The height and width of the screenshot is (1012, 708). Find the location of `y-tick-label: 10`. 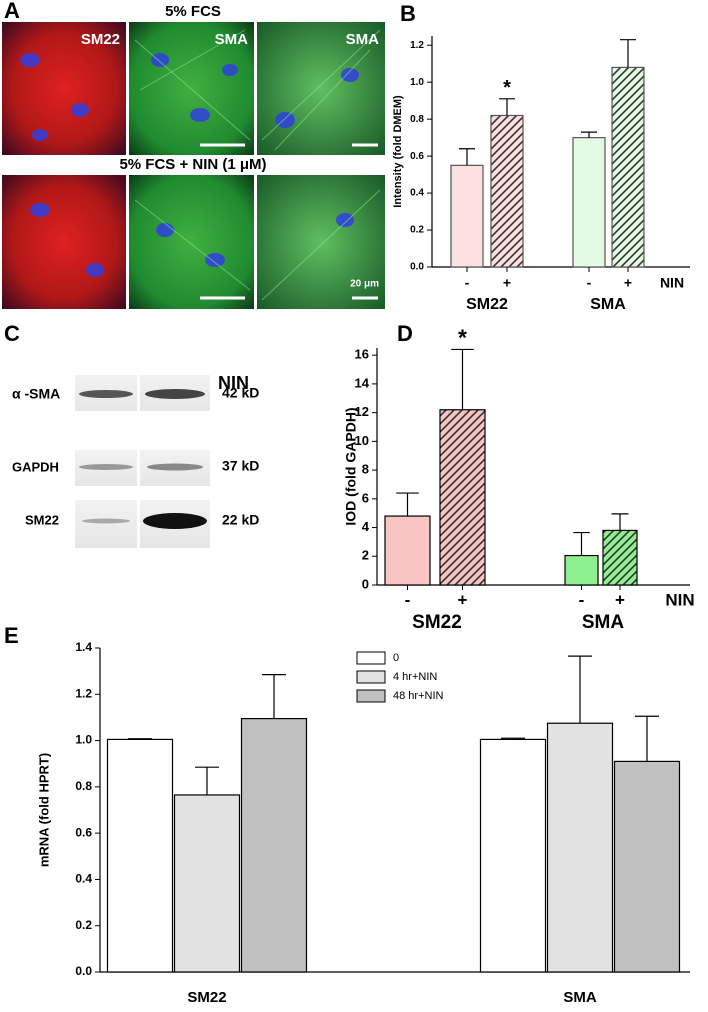

y-tick-label: 10 is located at coordinates (362, 440).